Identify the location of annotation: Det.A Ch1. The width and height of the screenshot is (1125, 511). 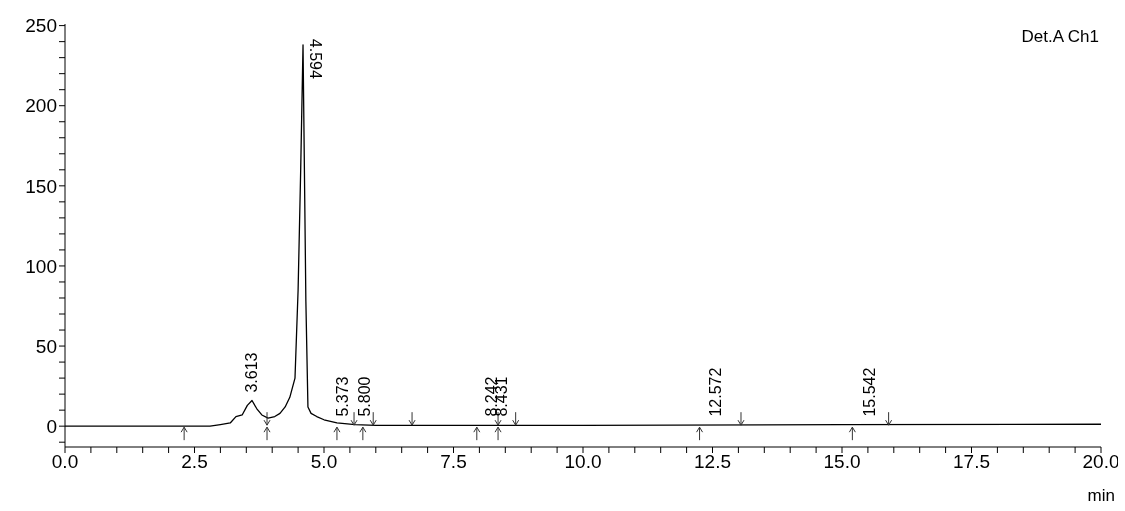
(1060, 36).